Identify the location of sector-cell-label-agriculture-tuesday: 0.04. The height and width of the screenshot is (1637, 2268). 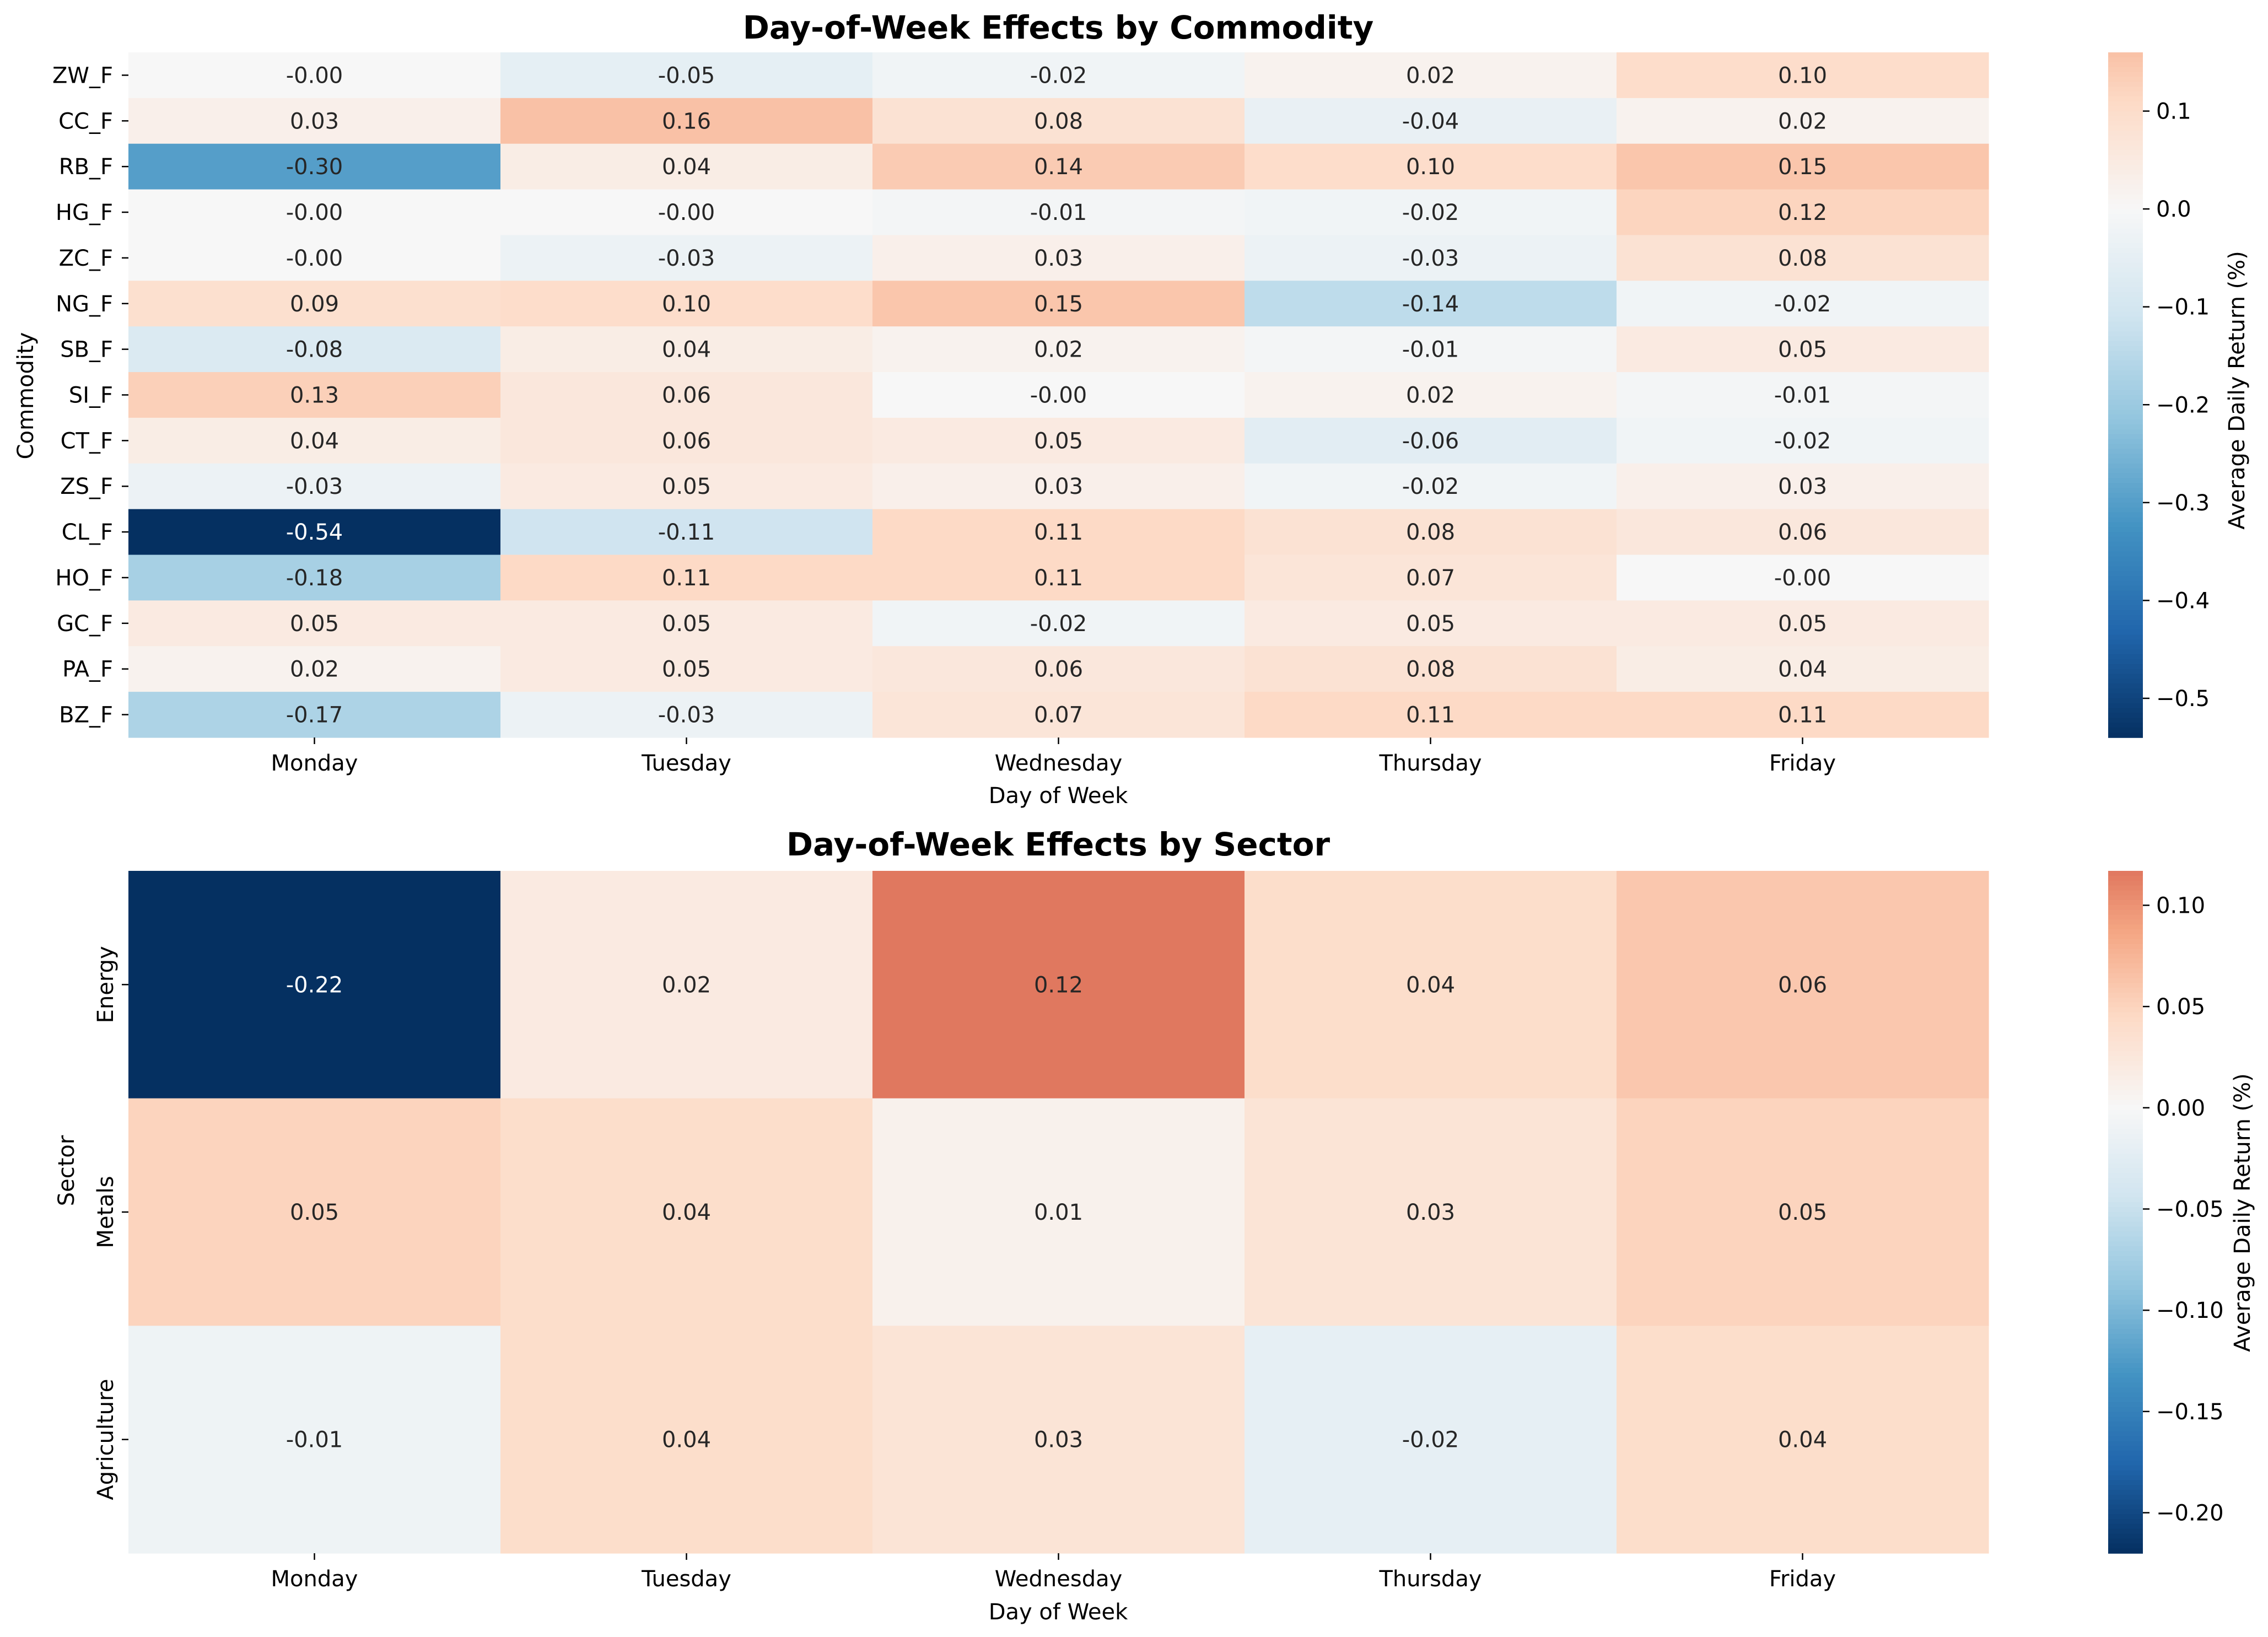
(686, 1441).